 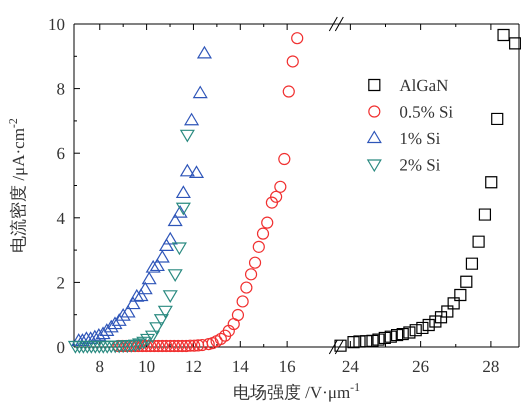 What do you see at coordinates (491, 366) in the screenshot?
I see `x-tick-label: 28` at bounding box center [491, 366].